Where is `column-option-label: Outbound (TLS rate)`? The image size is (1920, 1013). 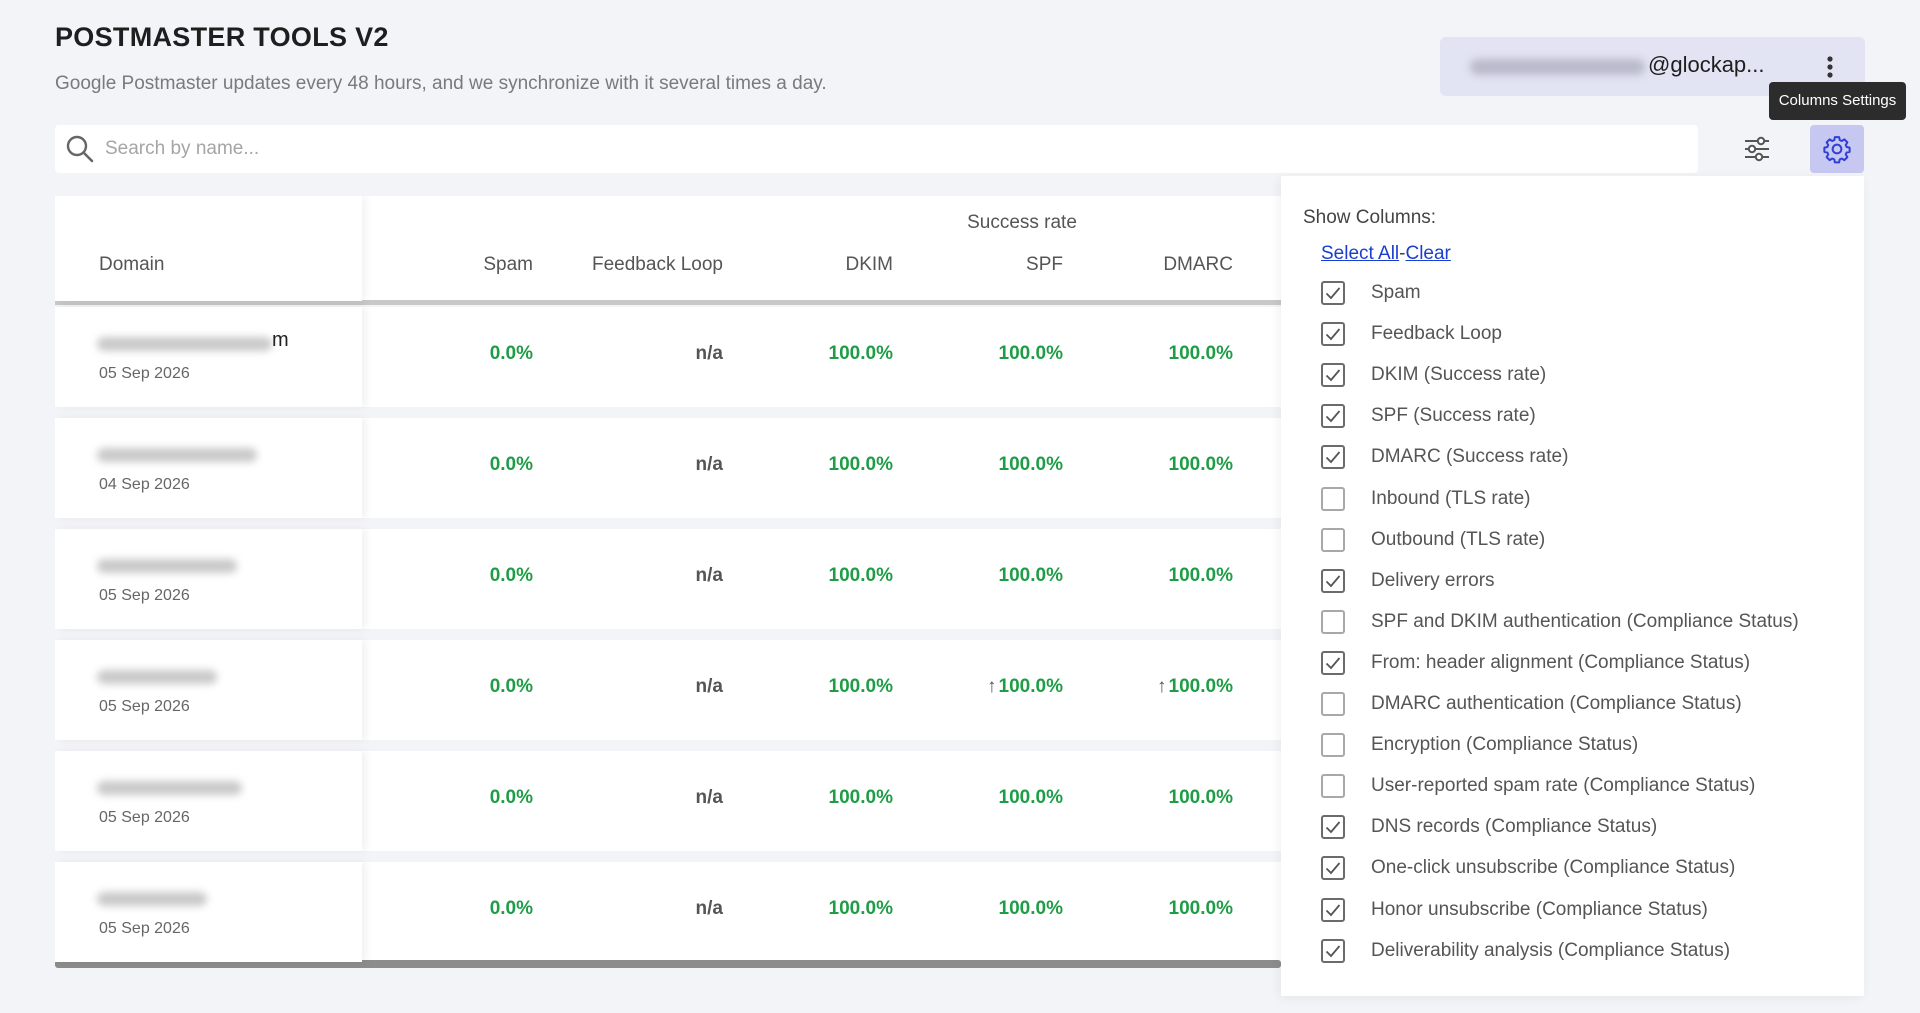 column-option-label: Outbound (TLS rate) is located at coordinates (1458, 539).